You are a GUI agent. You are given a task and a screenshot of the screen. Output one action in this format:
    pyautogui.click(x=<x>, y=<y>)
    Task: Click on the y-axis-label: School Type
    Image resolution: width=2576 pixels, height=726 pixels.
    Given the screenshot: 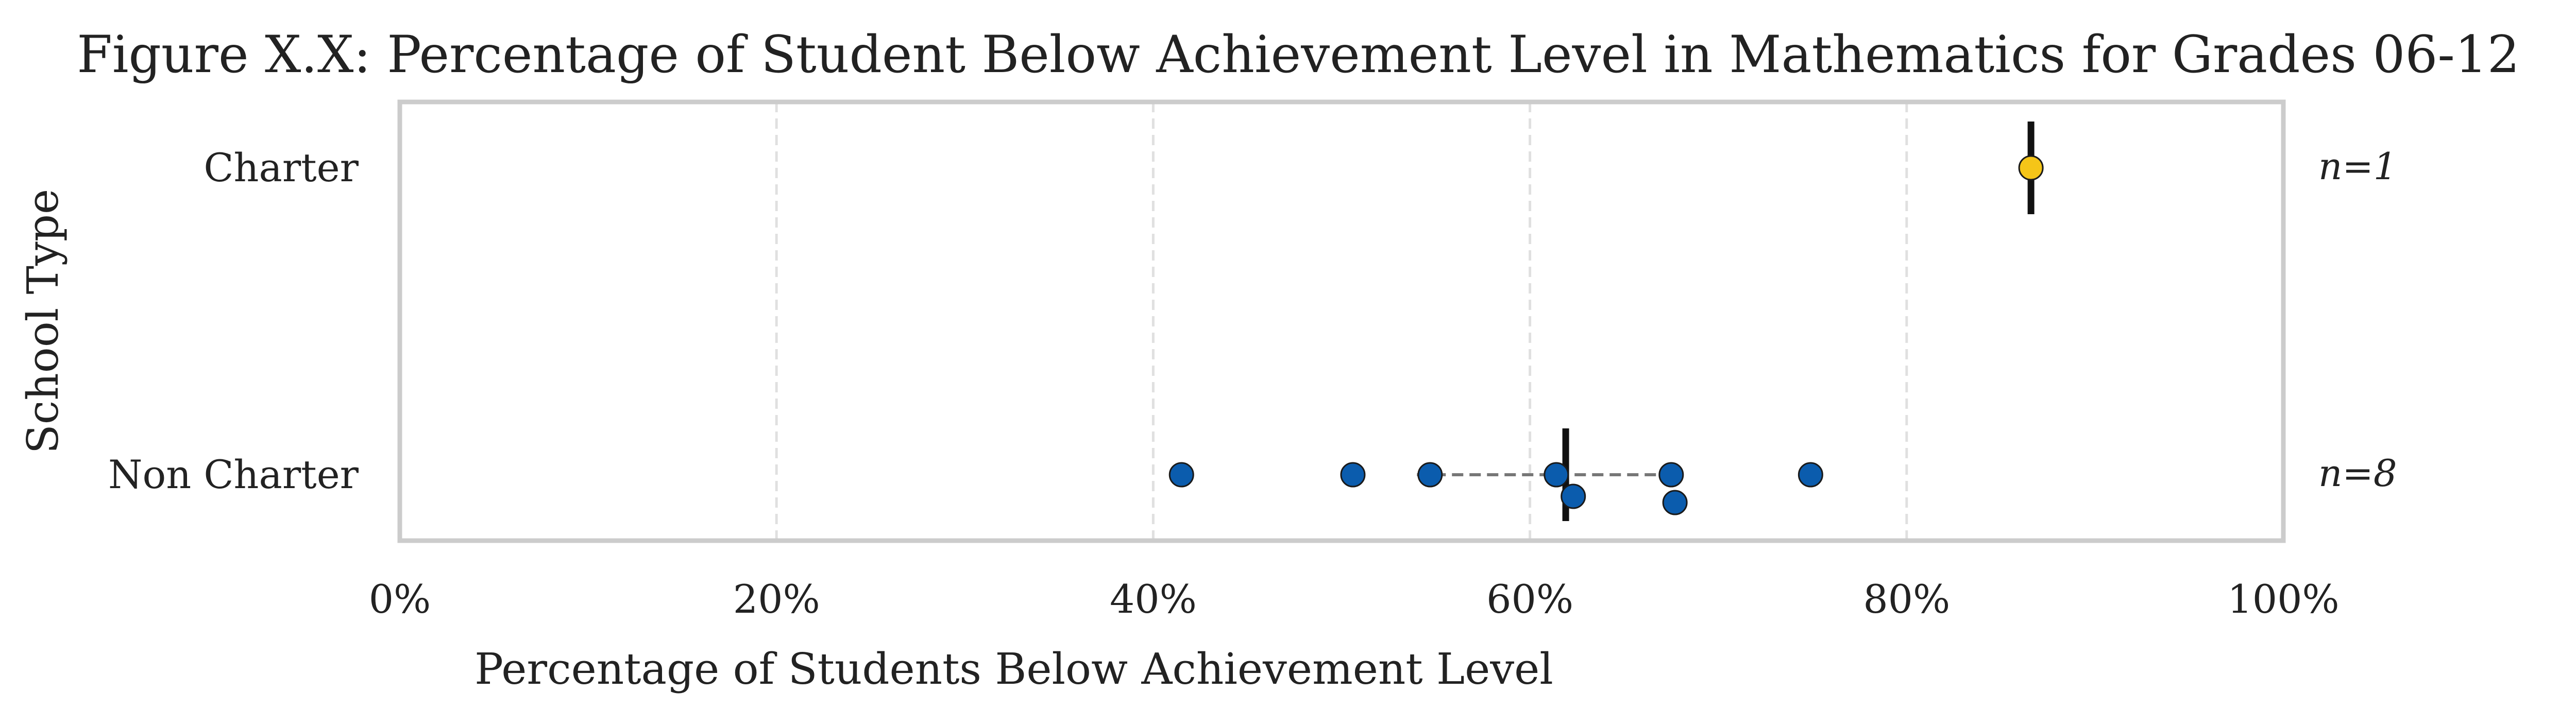 What is the action you would take?
    pyautogui.click(x=43, y=321)
    